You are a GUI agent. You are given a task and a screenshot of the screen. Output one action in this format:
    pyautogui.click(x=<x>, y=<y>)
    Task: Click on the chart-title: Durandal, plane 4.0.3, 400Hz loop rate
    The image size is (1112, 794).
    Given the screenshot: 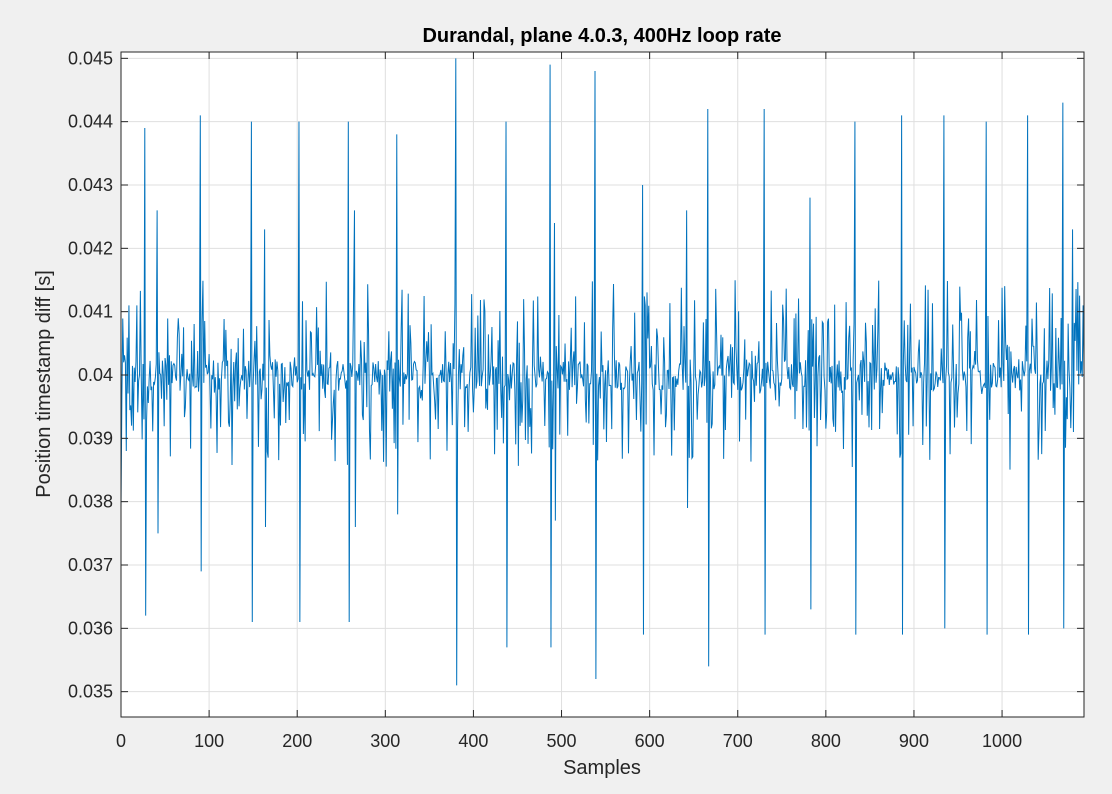 What is the action you would take?
    pyautogui.click(x=601, y=36)
    